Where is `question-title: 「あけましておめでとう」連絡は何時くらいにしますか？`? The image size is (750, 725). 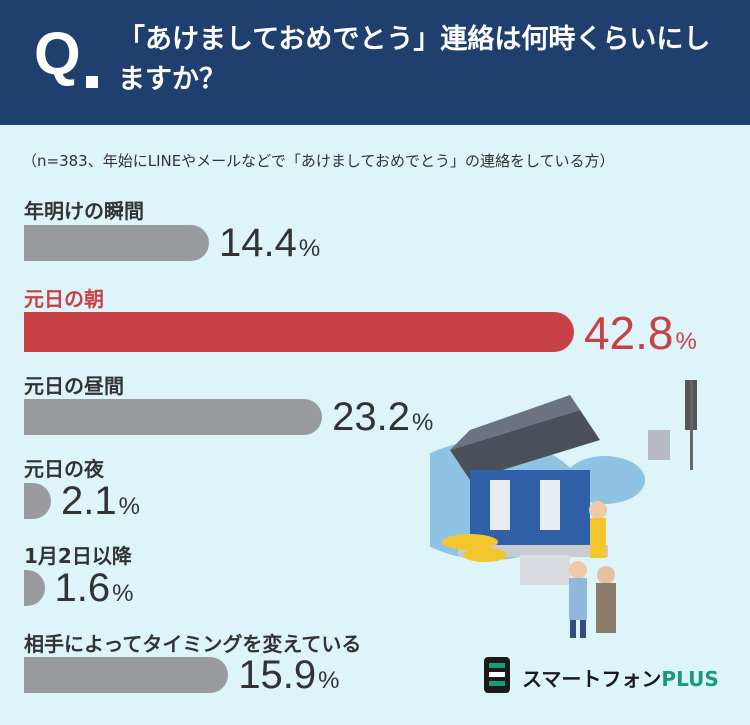 question-title: 「あけましておめでとう」連絡は何時くらいにしますか？ is located at coordinates (414, 59).